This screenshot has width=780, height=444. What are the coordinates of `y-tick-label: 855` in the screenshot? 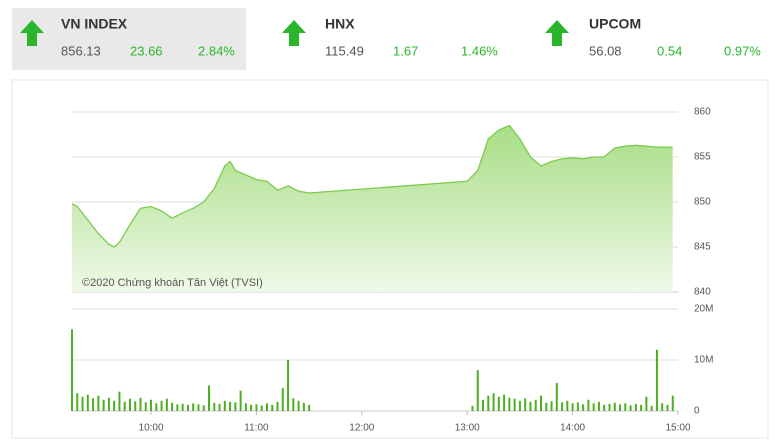 It's located at (702, 157).